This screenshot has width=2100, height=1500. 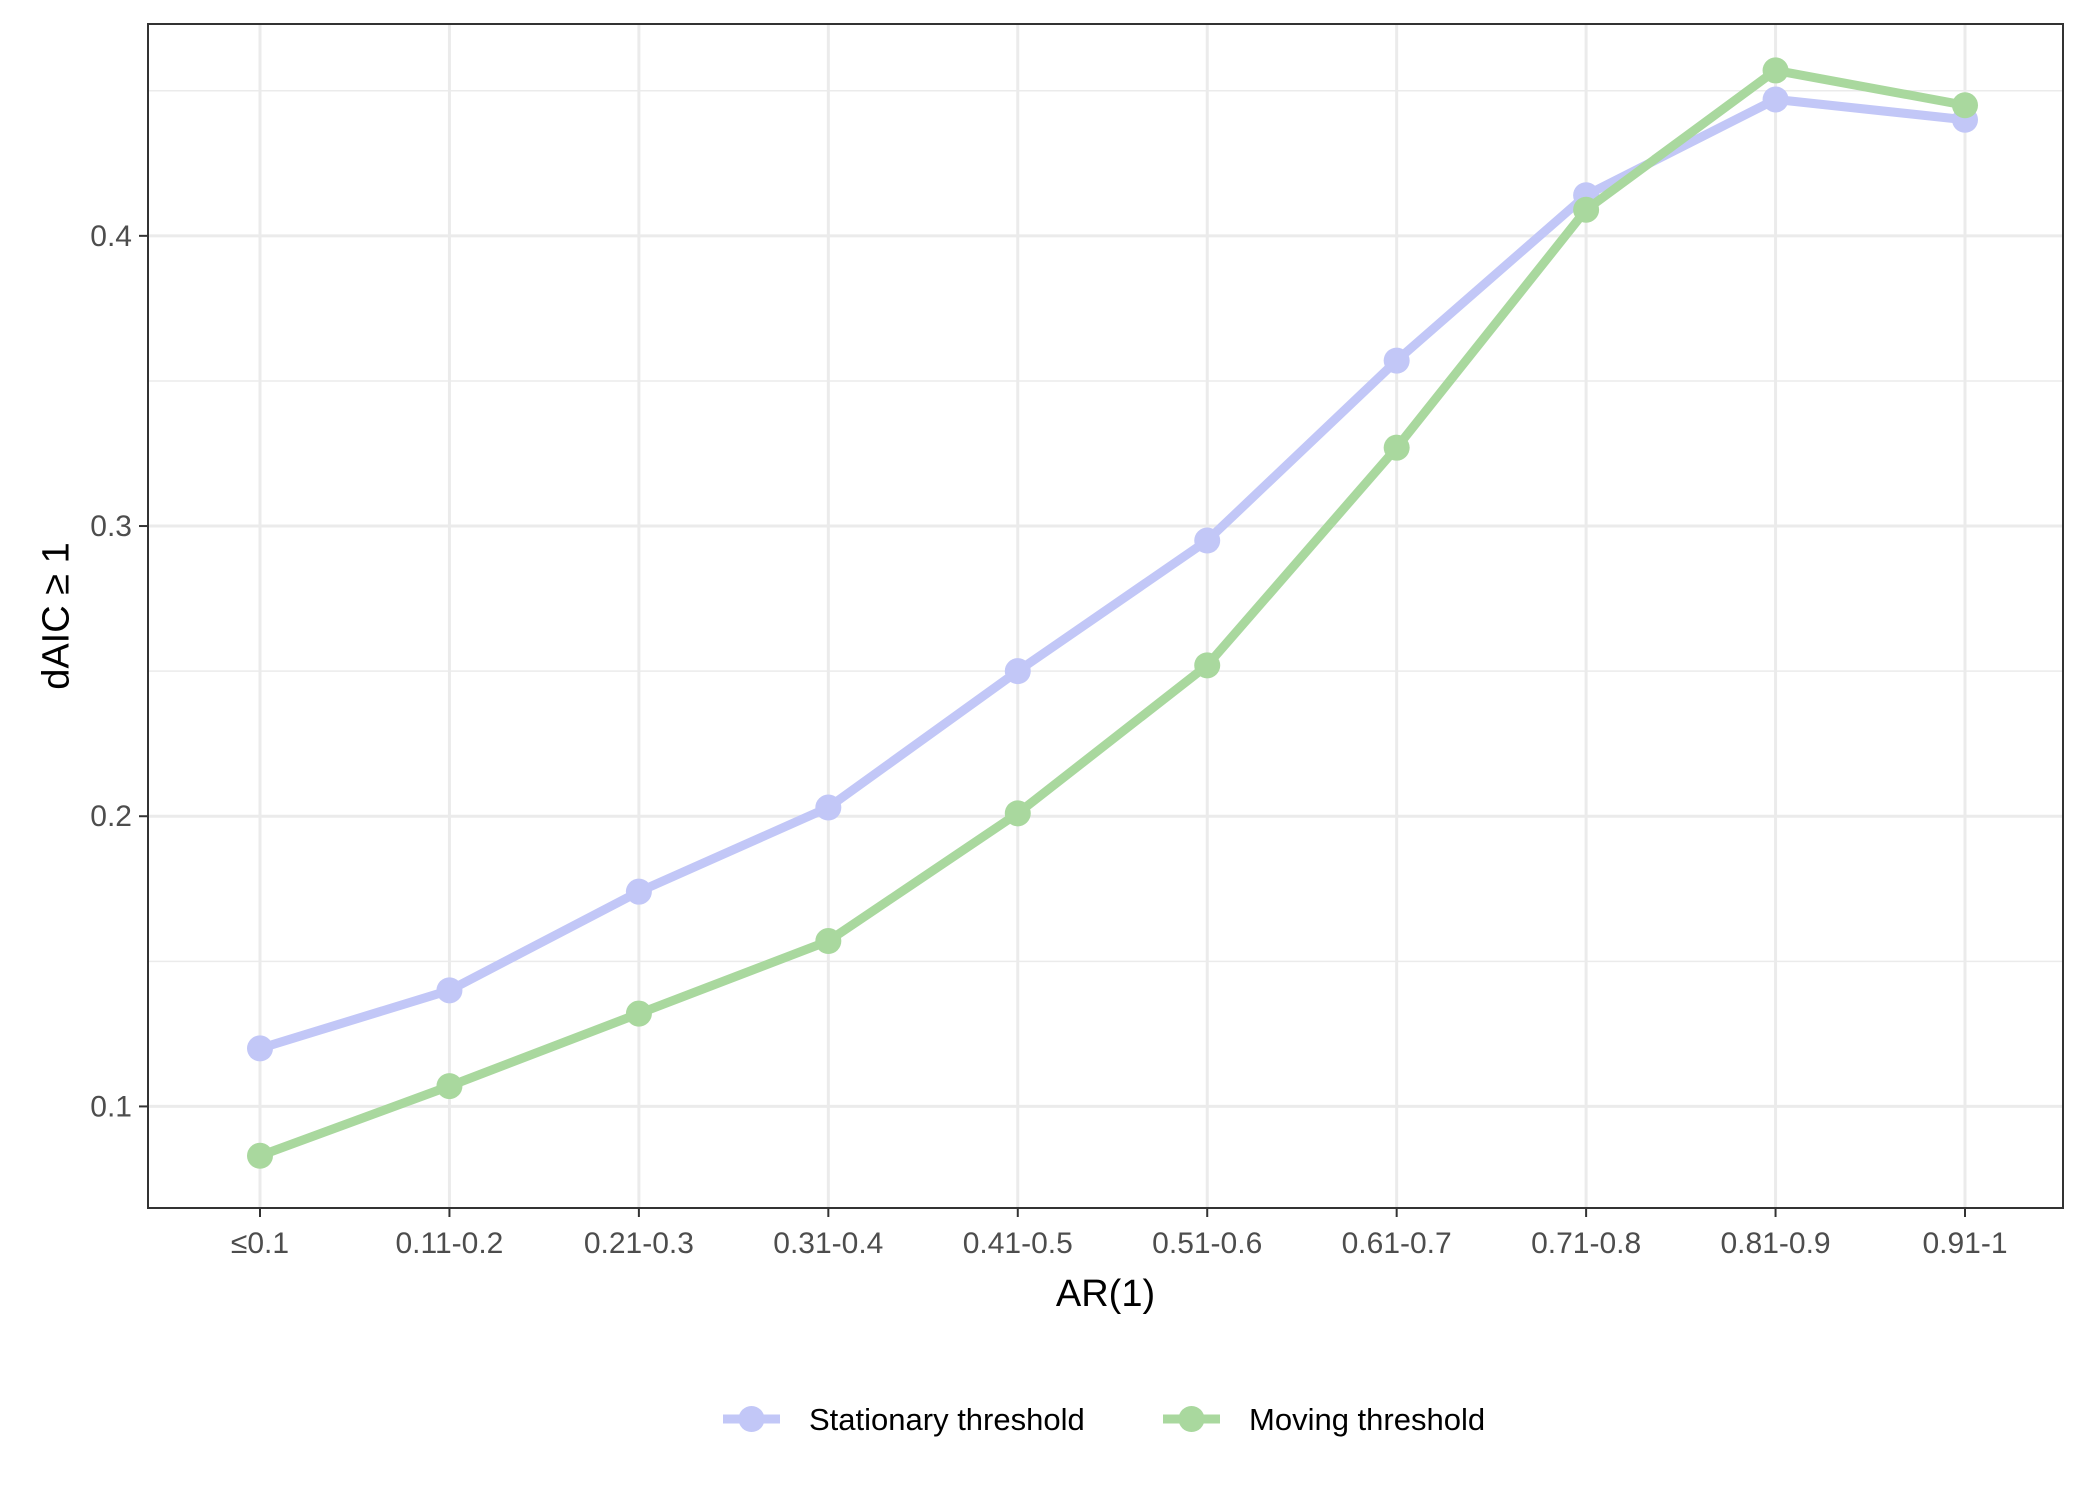 I want to click on y-tick-labels: 0.1 0.2 0.3 0.4, so click(x=111, y=672).